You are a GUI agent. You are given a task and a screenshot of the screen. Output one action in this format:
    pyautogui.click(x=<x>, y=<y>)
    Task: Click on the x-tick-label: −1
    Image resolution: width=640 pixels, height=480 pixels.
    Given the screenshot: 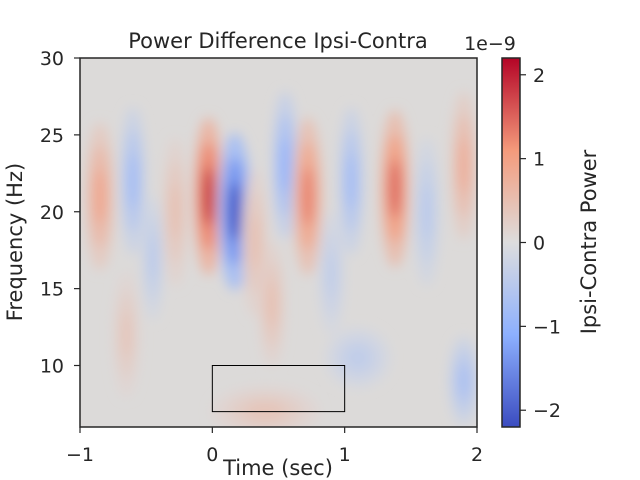 What is the action you would take?
    pyautogui.click(x=80, y=455)
    